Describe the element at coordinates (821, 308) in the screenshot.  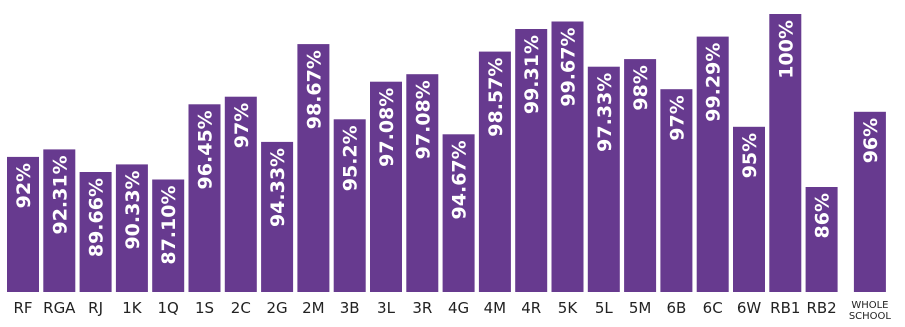
I see `category-label: RB2` at that location.